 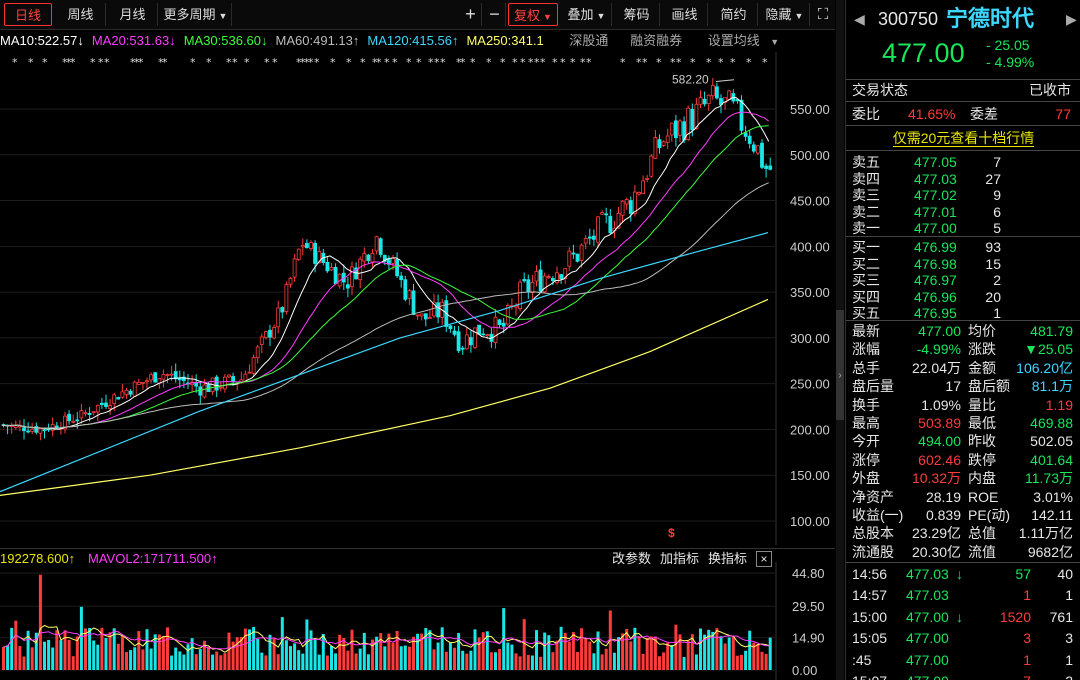 What do you see at coordinates (196, 14) in the screenshot?
I see `more-periods-dropdown: 更多周期 ▼` at bounding box center [196, 14].